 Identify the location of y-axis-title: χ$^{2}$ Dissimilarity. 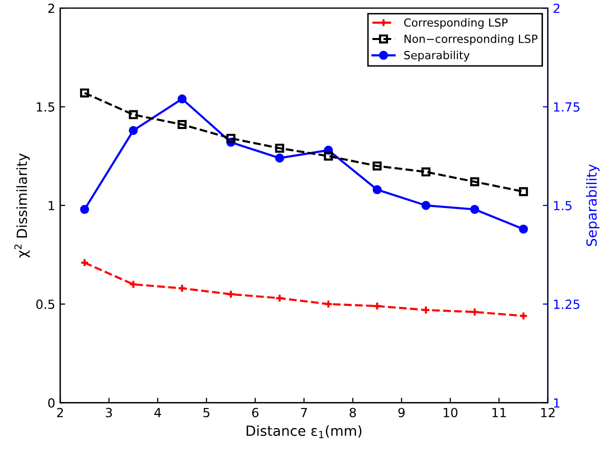
(22, 205).